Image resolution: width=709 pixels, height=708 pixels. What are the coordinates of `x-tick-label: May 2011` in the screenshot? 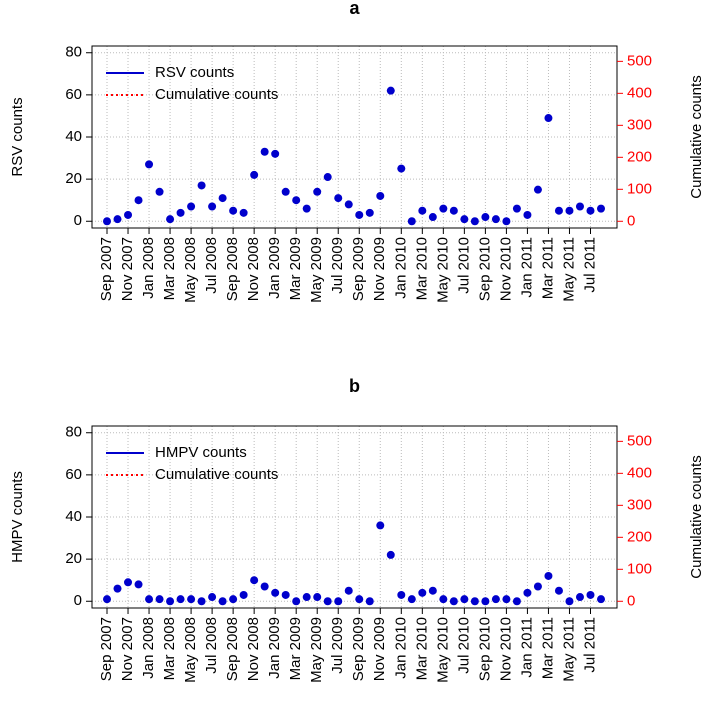 It's located at (568, 269).